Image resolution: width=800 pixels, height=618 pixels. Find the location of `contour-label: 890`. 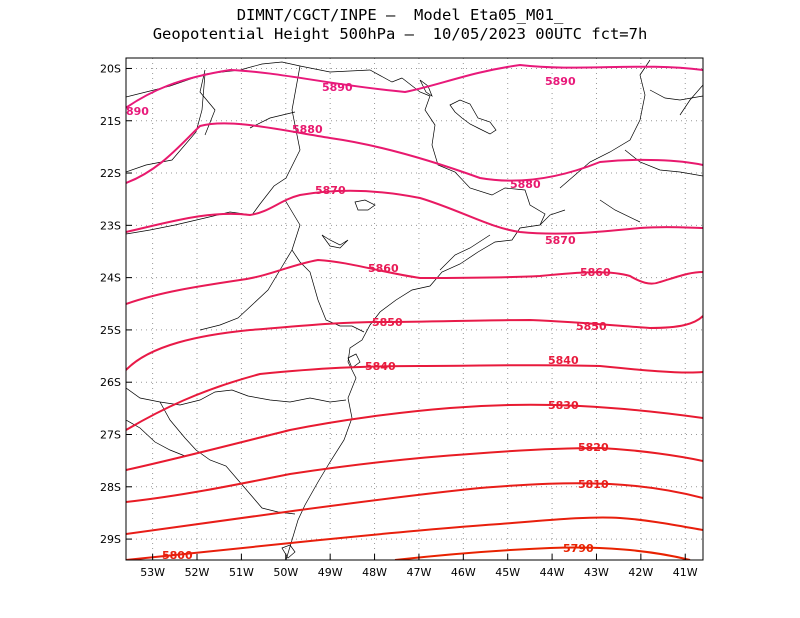

contour-label: 890 is located at coordinates (137, 111).